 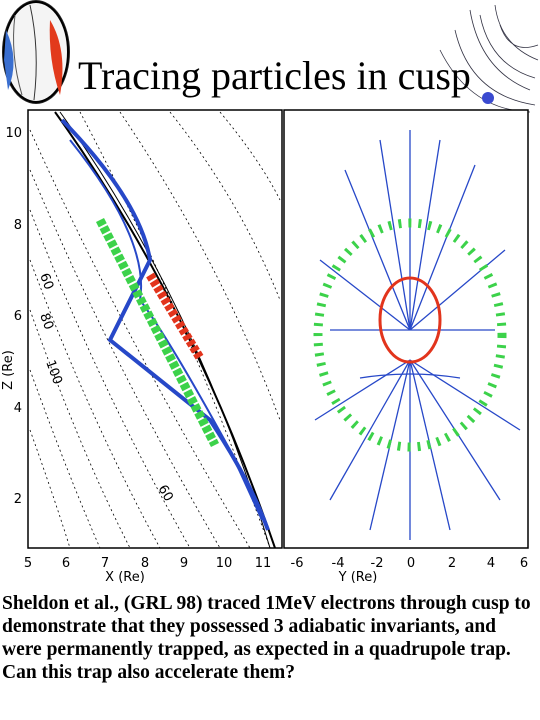 I want to click on x-tick-label: 4, so click(x=491, y=563).